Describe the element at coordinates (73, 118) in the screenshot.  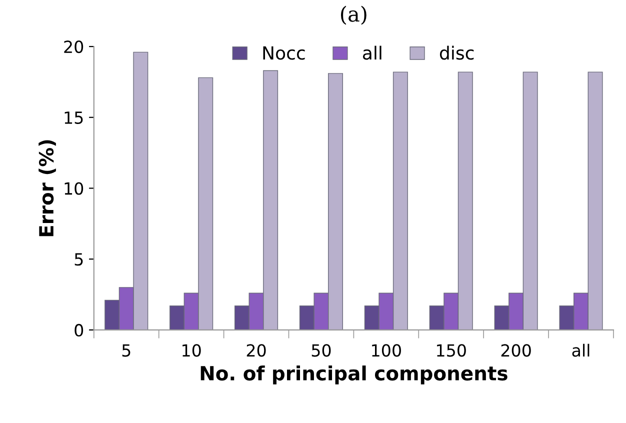
I see `y-tick-label: 15` at that location.